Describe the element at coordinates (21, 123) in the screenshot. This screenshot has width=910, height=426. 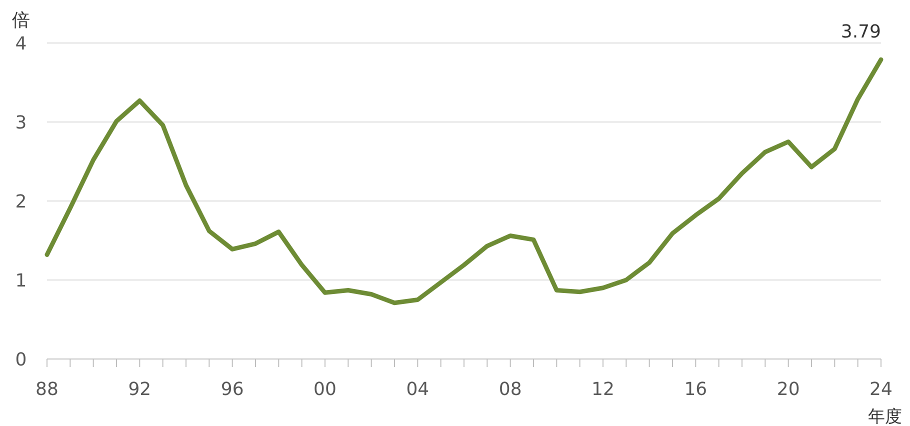
I see `y-tick-label: 3` at that location.